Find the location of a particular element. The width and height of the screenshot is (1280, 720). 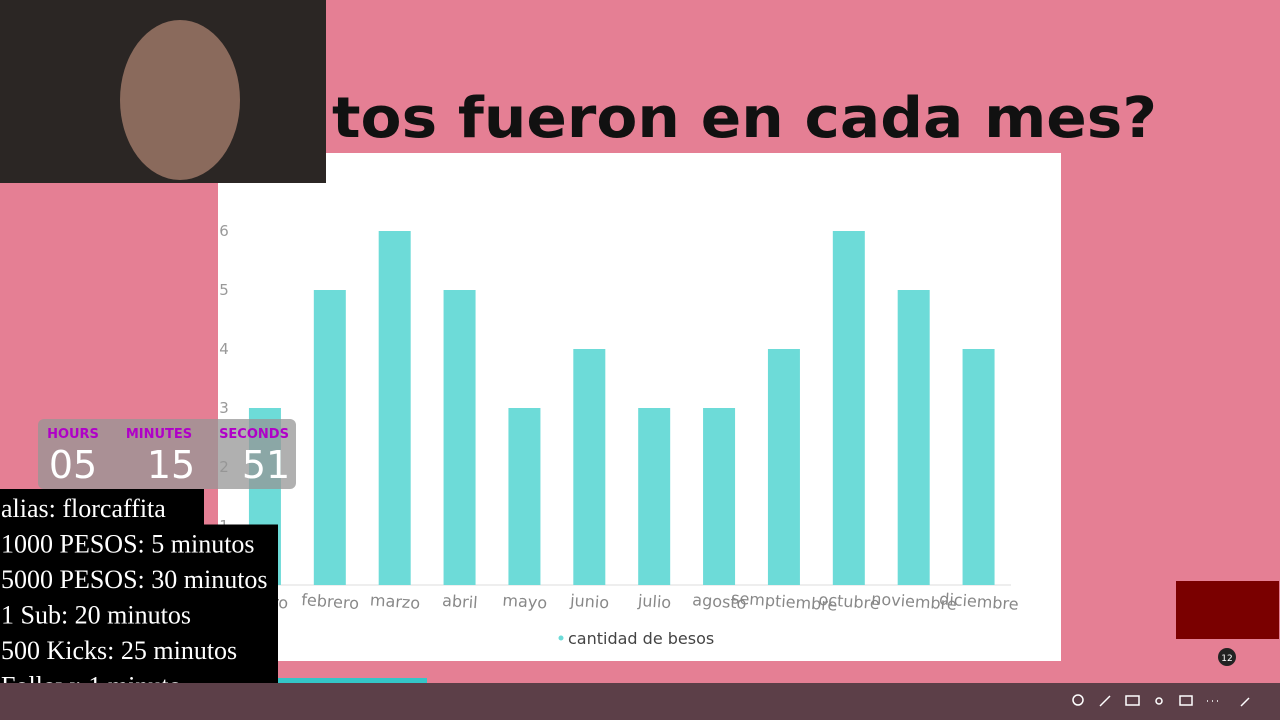

info-line: 1000 PESOS: 5 minutos is located at coordinates (128, 544).